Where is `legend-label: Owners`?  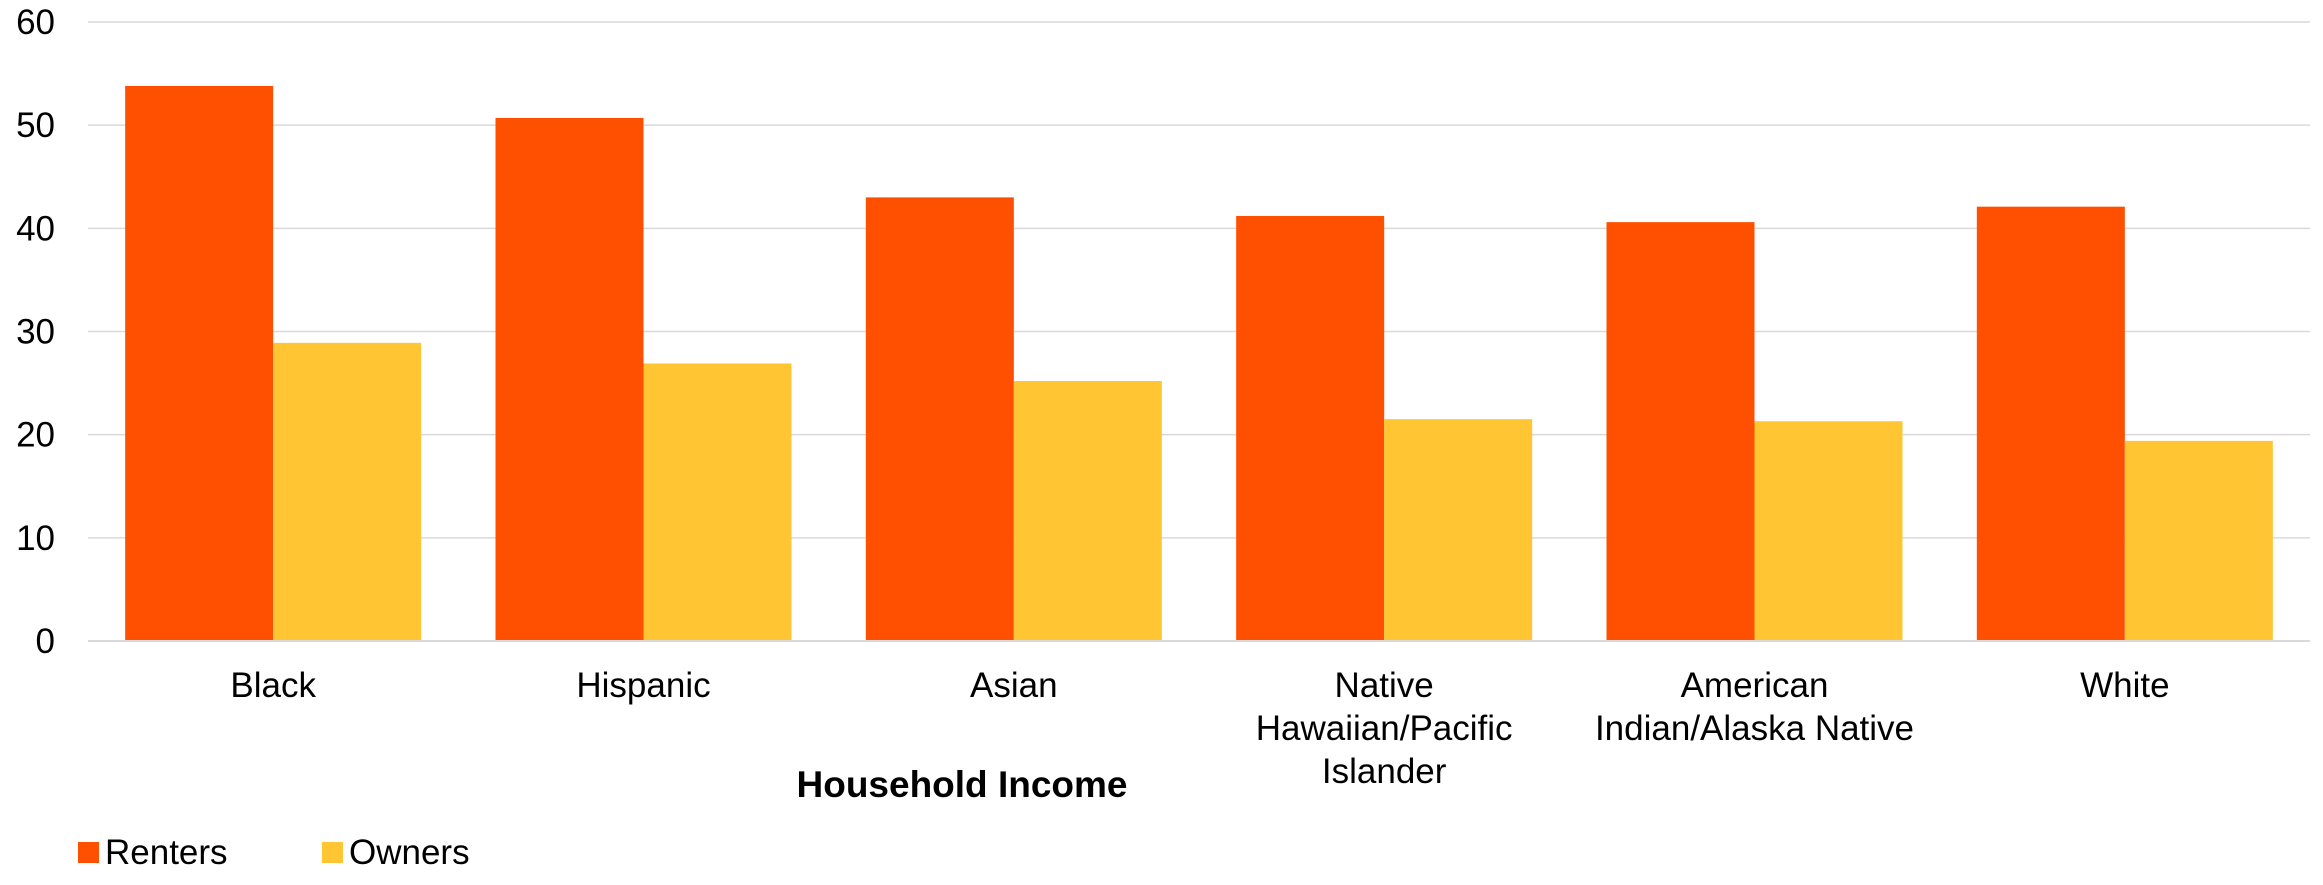 legend-label: Owners is located at coordinates (409, 852).